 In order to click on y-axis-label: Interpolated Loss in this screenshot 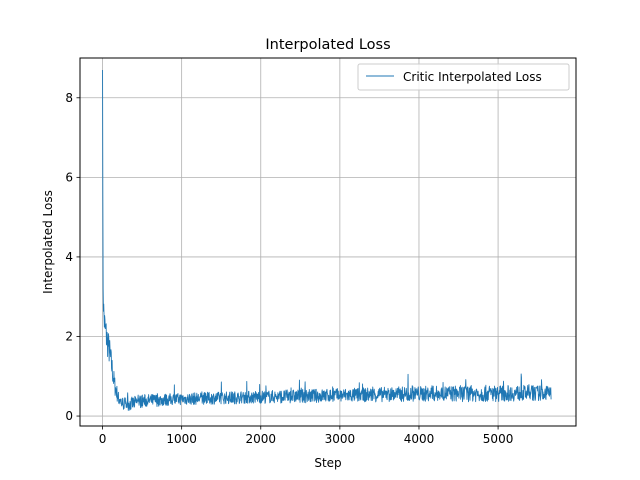, I will do `click(48, 242)`.